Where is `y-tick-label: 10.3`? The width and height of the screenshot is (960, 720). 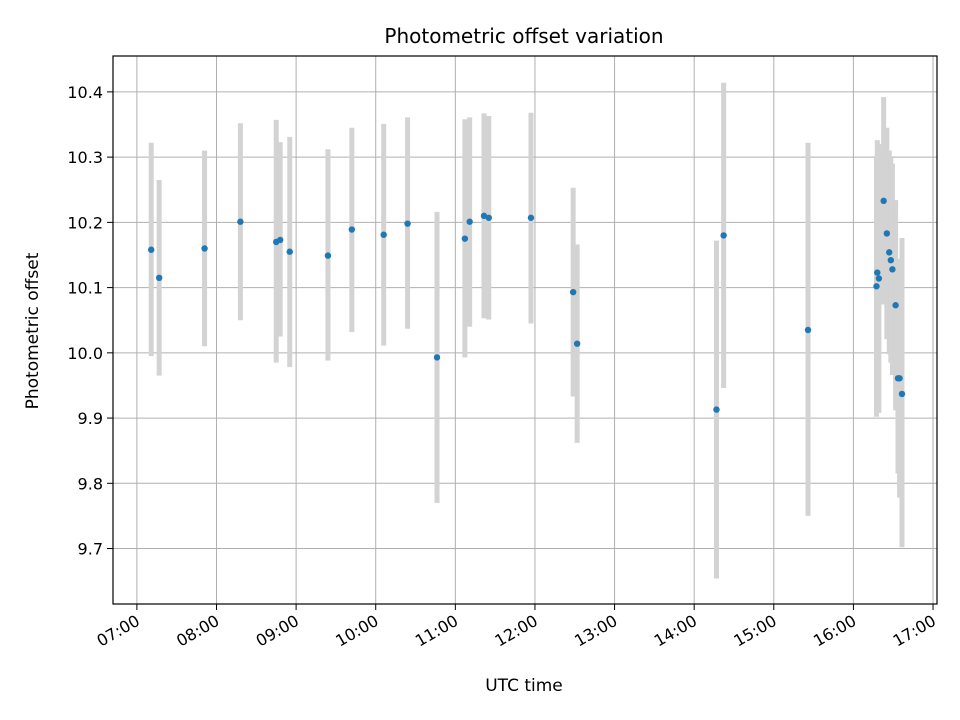
y-tick-label: 10.3 is located at coordinates (85, 157).